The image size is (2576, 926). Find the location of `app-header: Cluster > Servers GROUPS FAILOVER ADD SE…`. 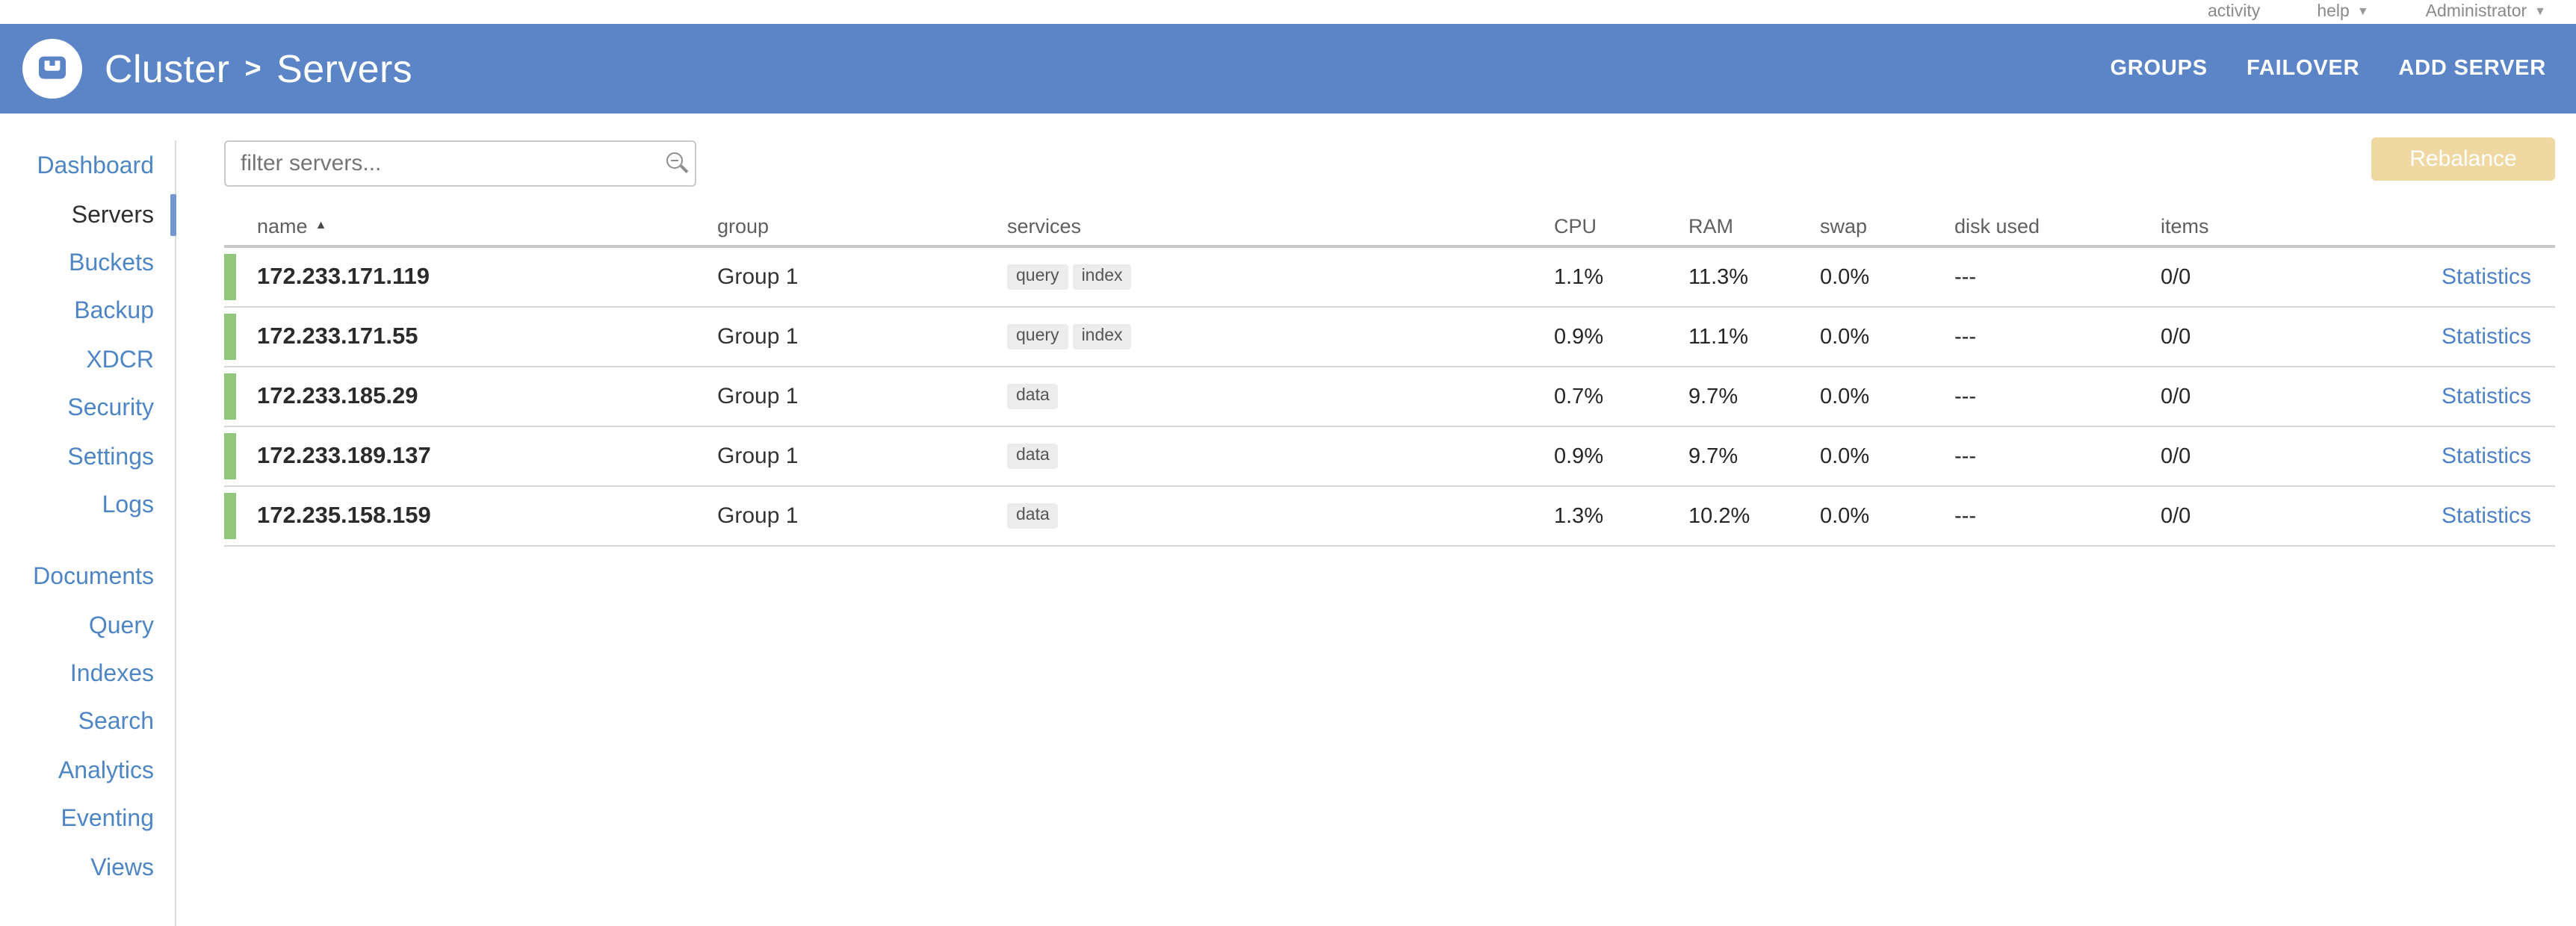

app-header: Cluster > Servers GROUPS FAILOVER ADD SE… is located at coordinates (1288, 69).